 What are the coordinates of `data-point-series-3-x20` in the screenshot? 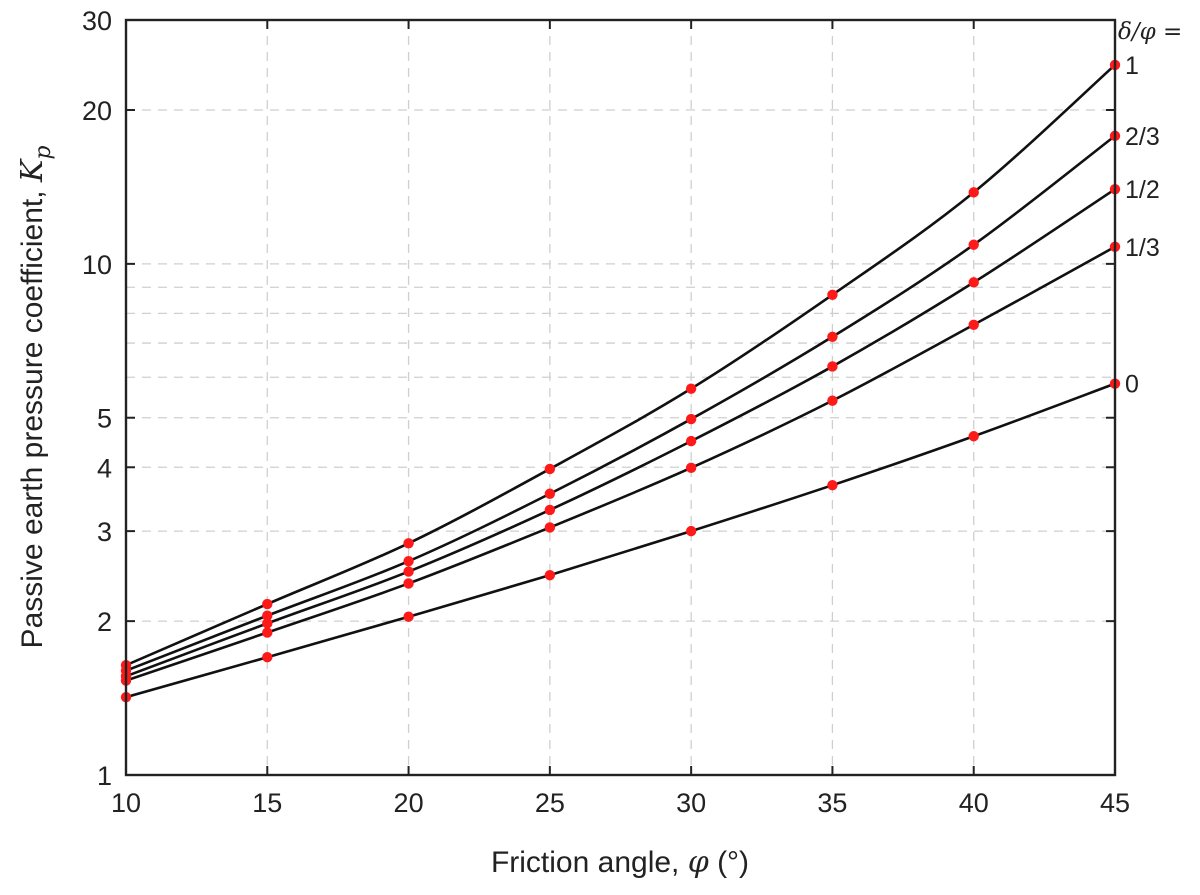 It's located at (408, 583).